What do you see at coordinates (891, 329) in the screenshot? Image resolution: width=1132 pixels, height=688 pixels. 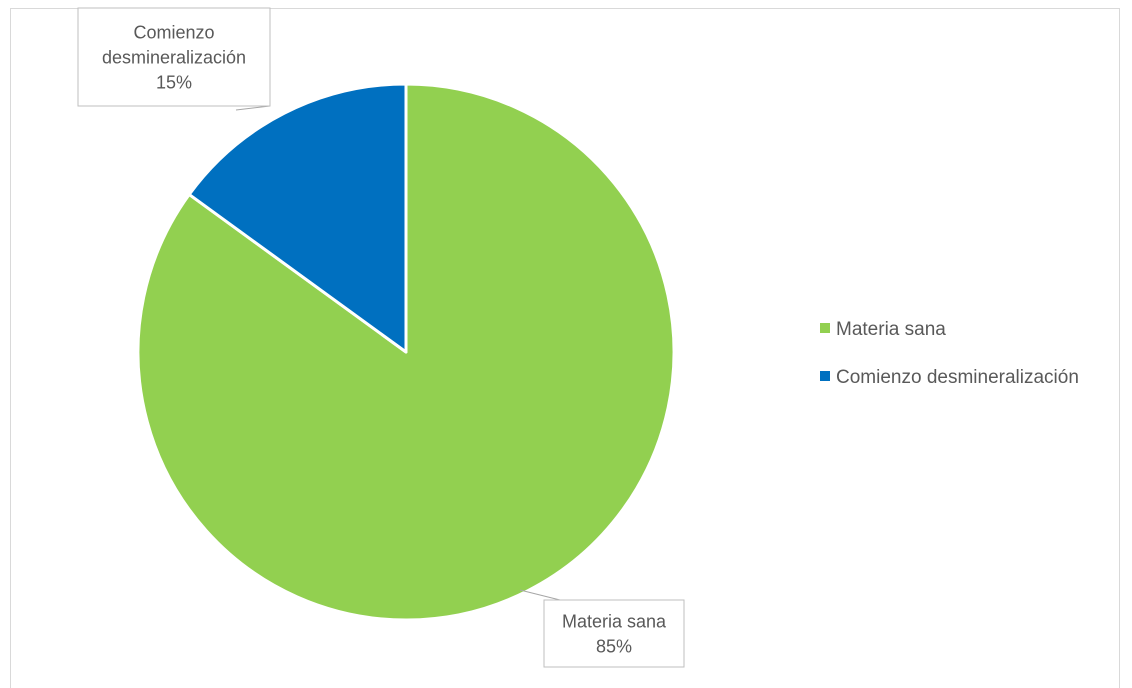 I see `legend-label-materia-sana: Materia sana` at bounding box center [891, 329].